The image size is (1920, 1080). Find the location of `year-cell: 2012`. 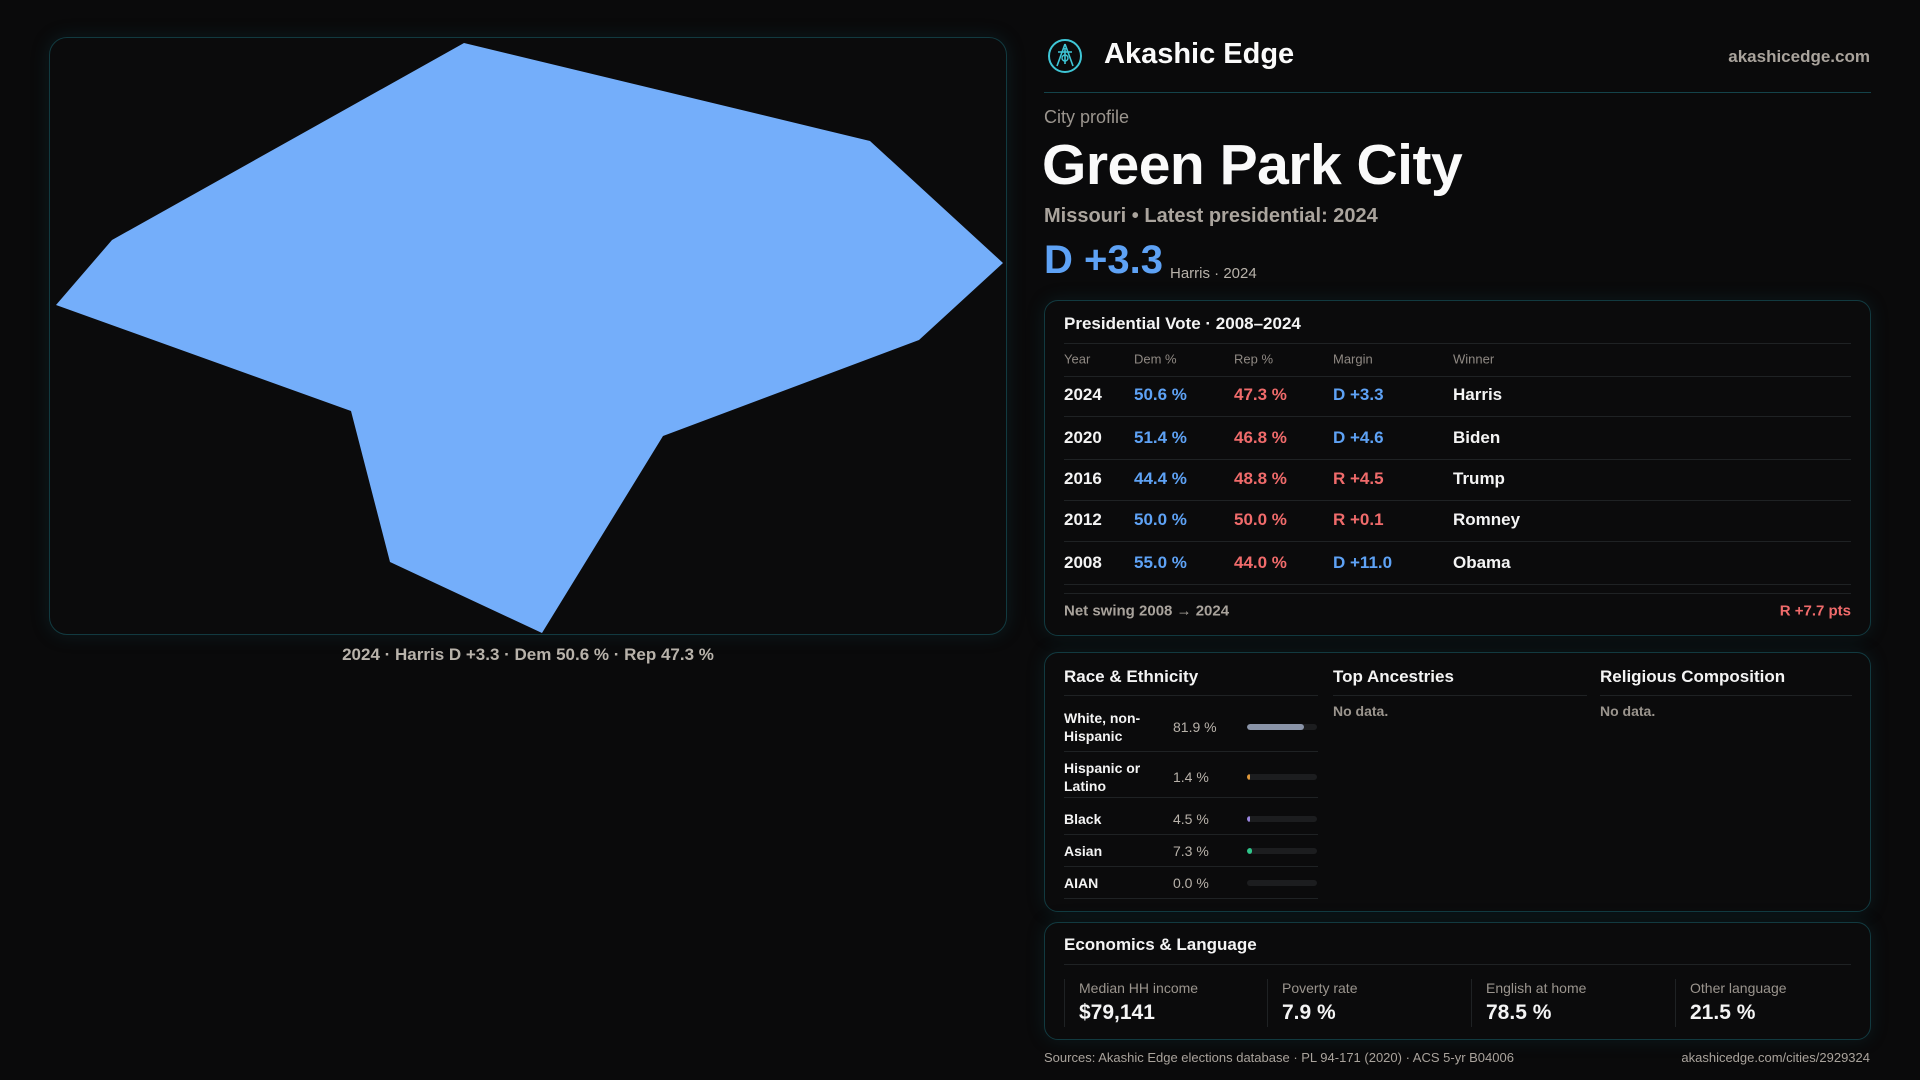

year-cell: 2012 is located at coordinates (1083, 519).